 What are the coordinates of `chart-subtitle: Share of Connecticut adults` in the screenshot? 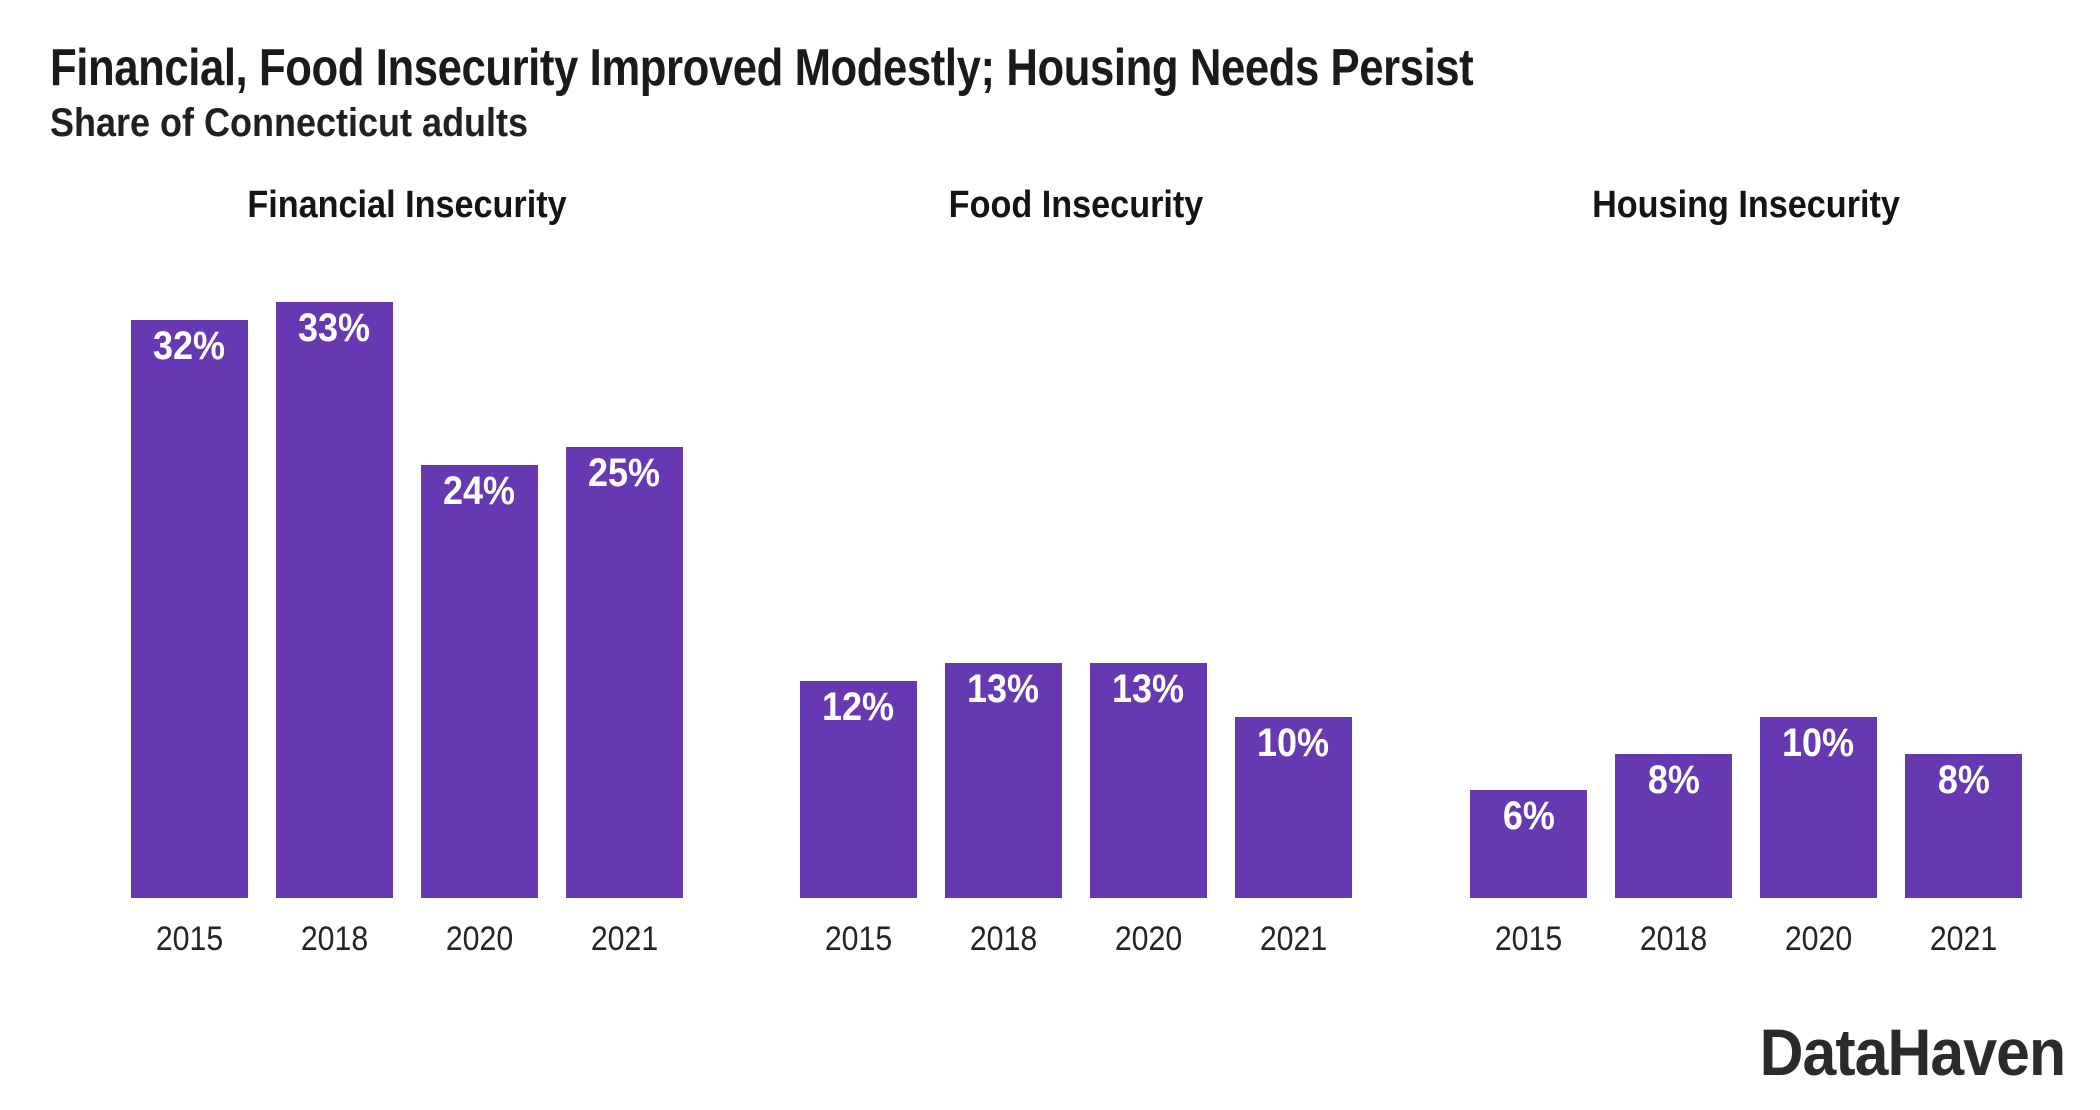 It's located at (289, 123).